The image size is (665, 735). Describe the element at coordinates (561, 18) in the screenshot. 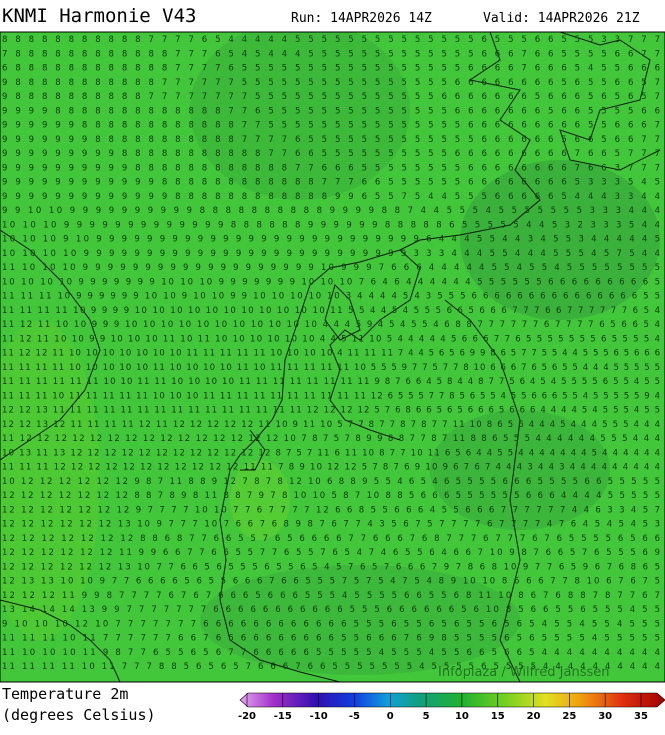

I see `valid-time: Valid: 14APR2026 21Z` at that location.